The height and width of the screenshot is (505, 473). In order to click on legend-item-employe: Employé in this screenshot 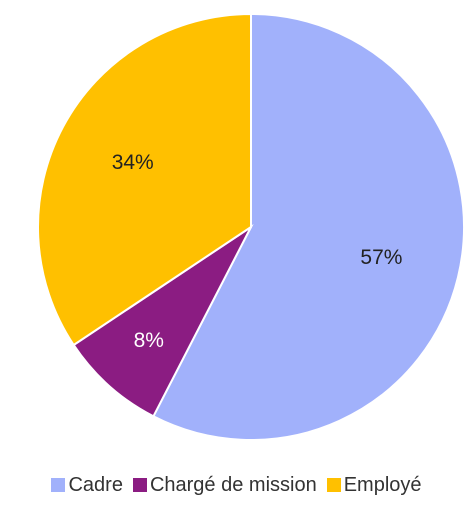, I will do `click(374, 485)`.